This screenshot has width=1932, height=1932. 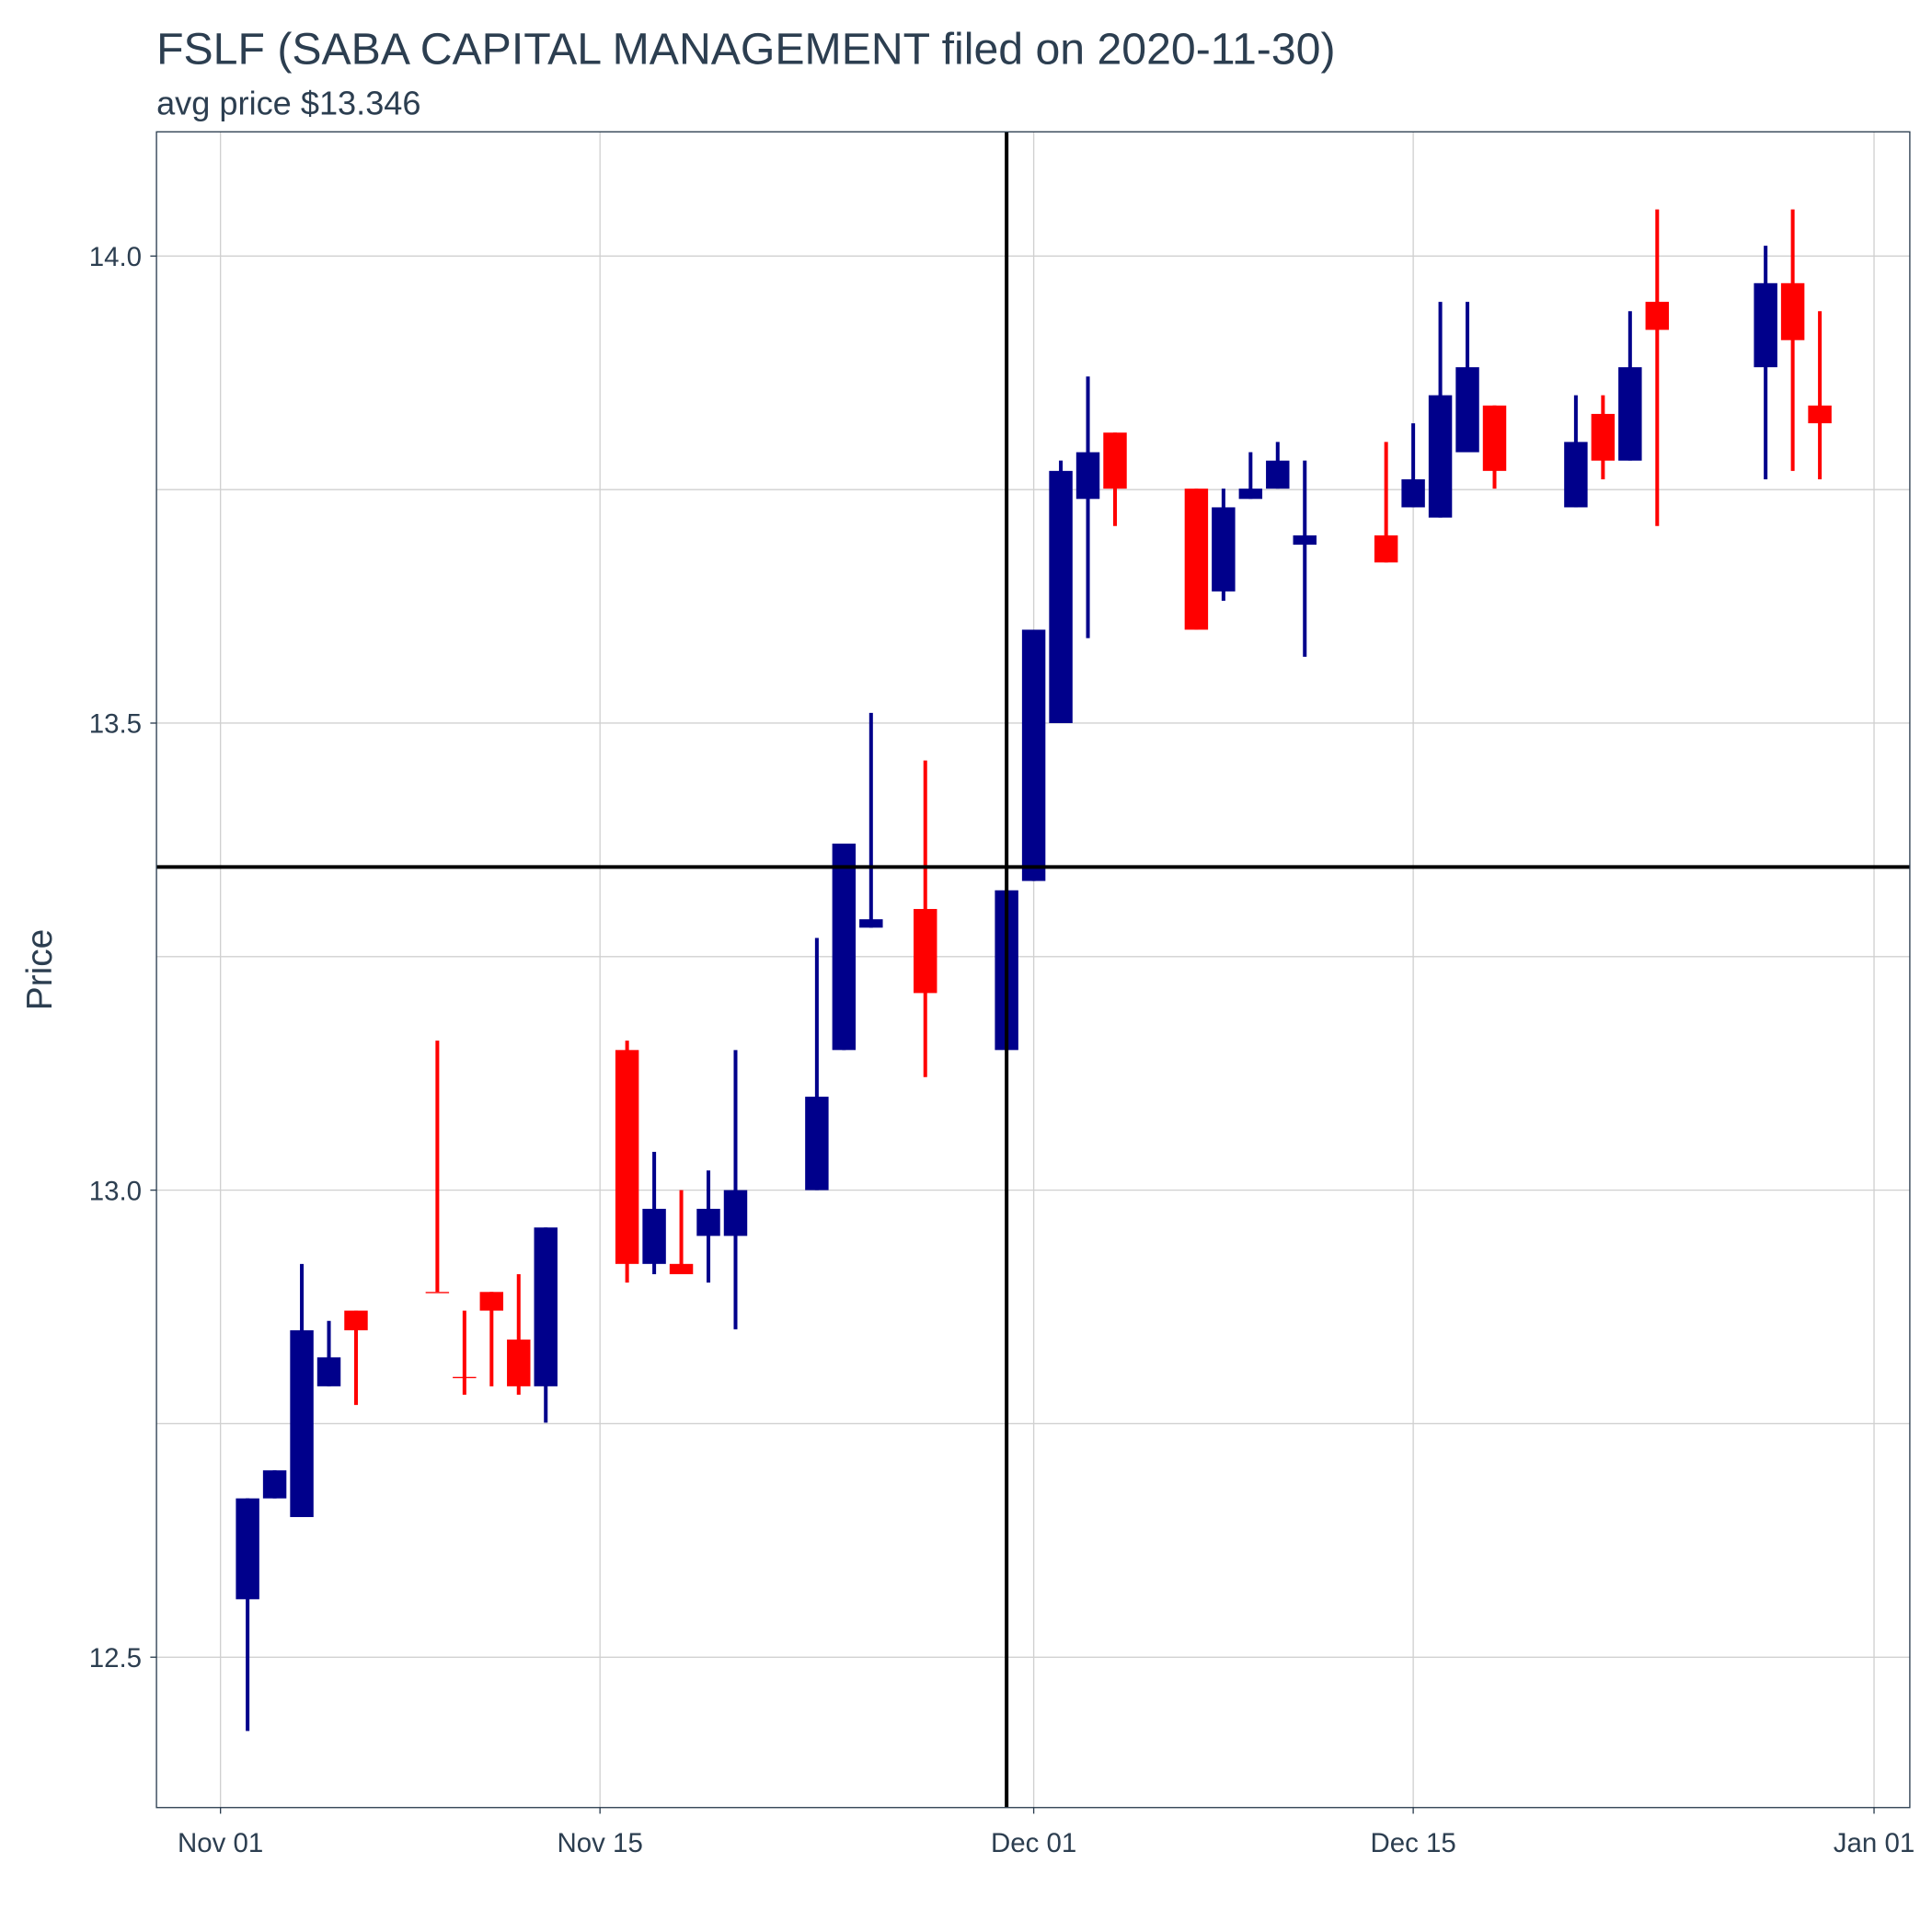 I want to click on y-tick-label: 13.0, so click(x=115, y=1191).